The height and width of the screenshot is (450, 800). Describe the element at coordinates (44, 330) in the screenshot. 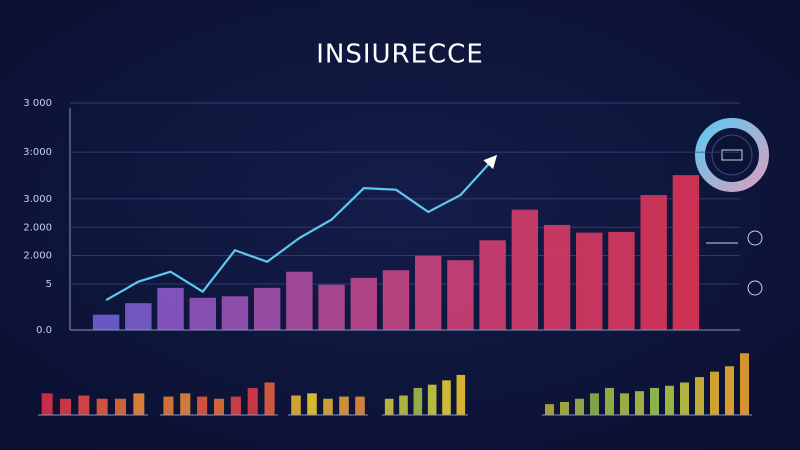

I see `y-tick-label: 0.0` at that location.